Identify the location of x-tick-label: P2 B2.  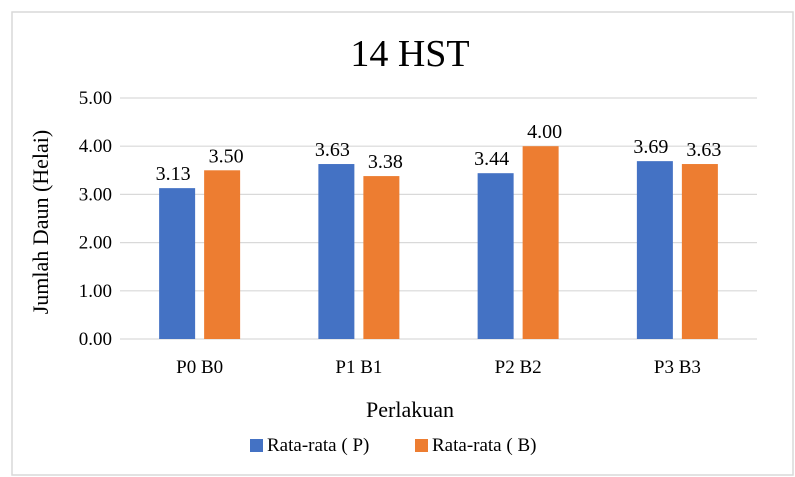
(518, 367).